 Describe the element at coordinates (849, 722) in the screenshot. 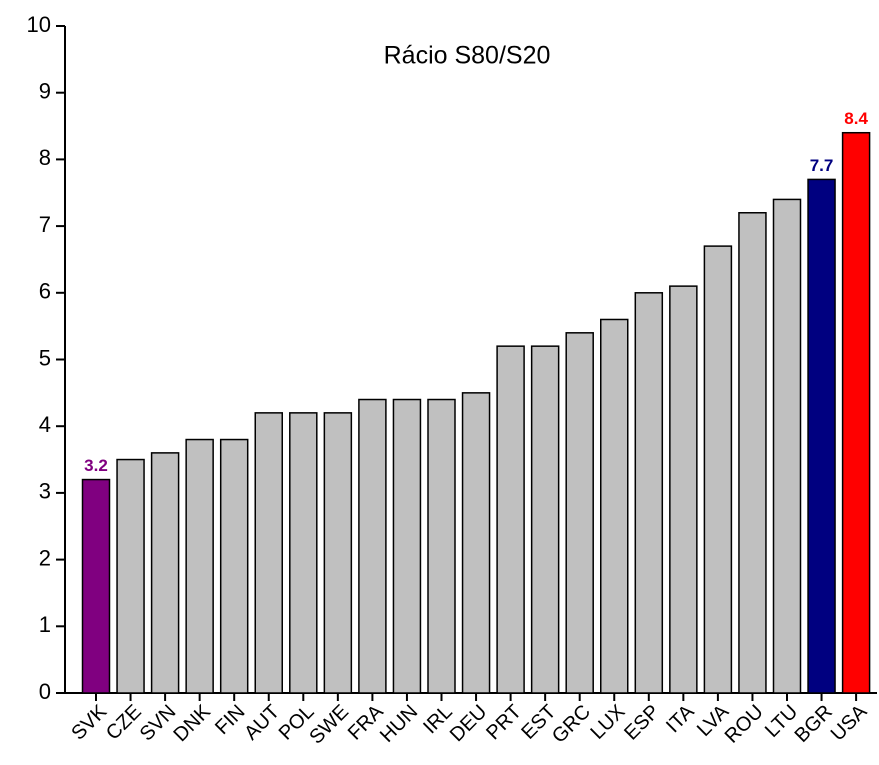

I see `x-tick-label: USA` at that location.